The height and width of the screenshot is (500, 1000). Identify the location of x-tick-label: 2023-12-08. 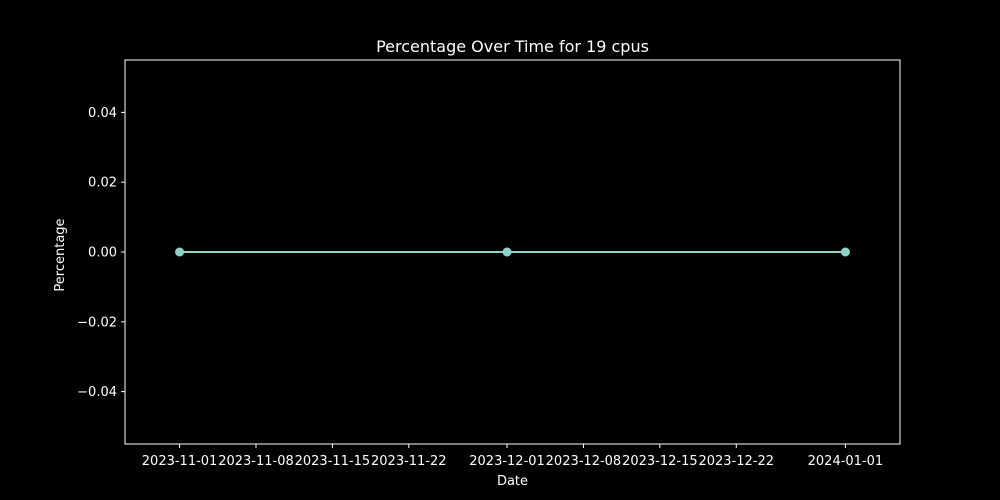
(584, 461).